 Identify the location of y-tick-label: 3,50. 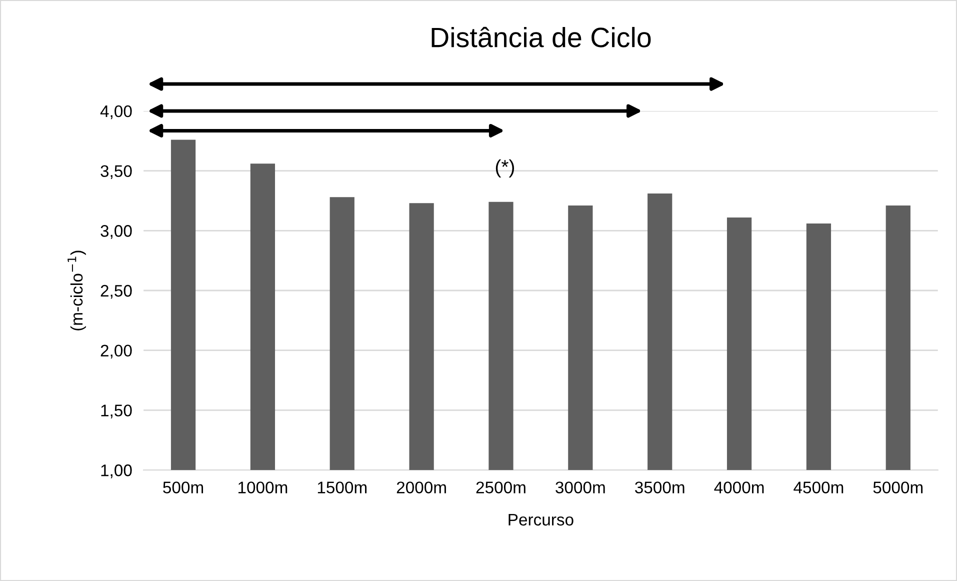
(116, 172).